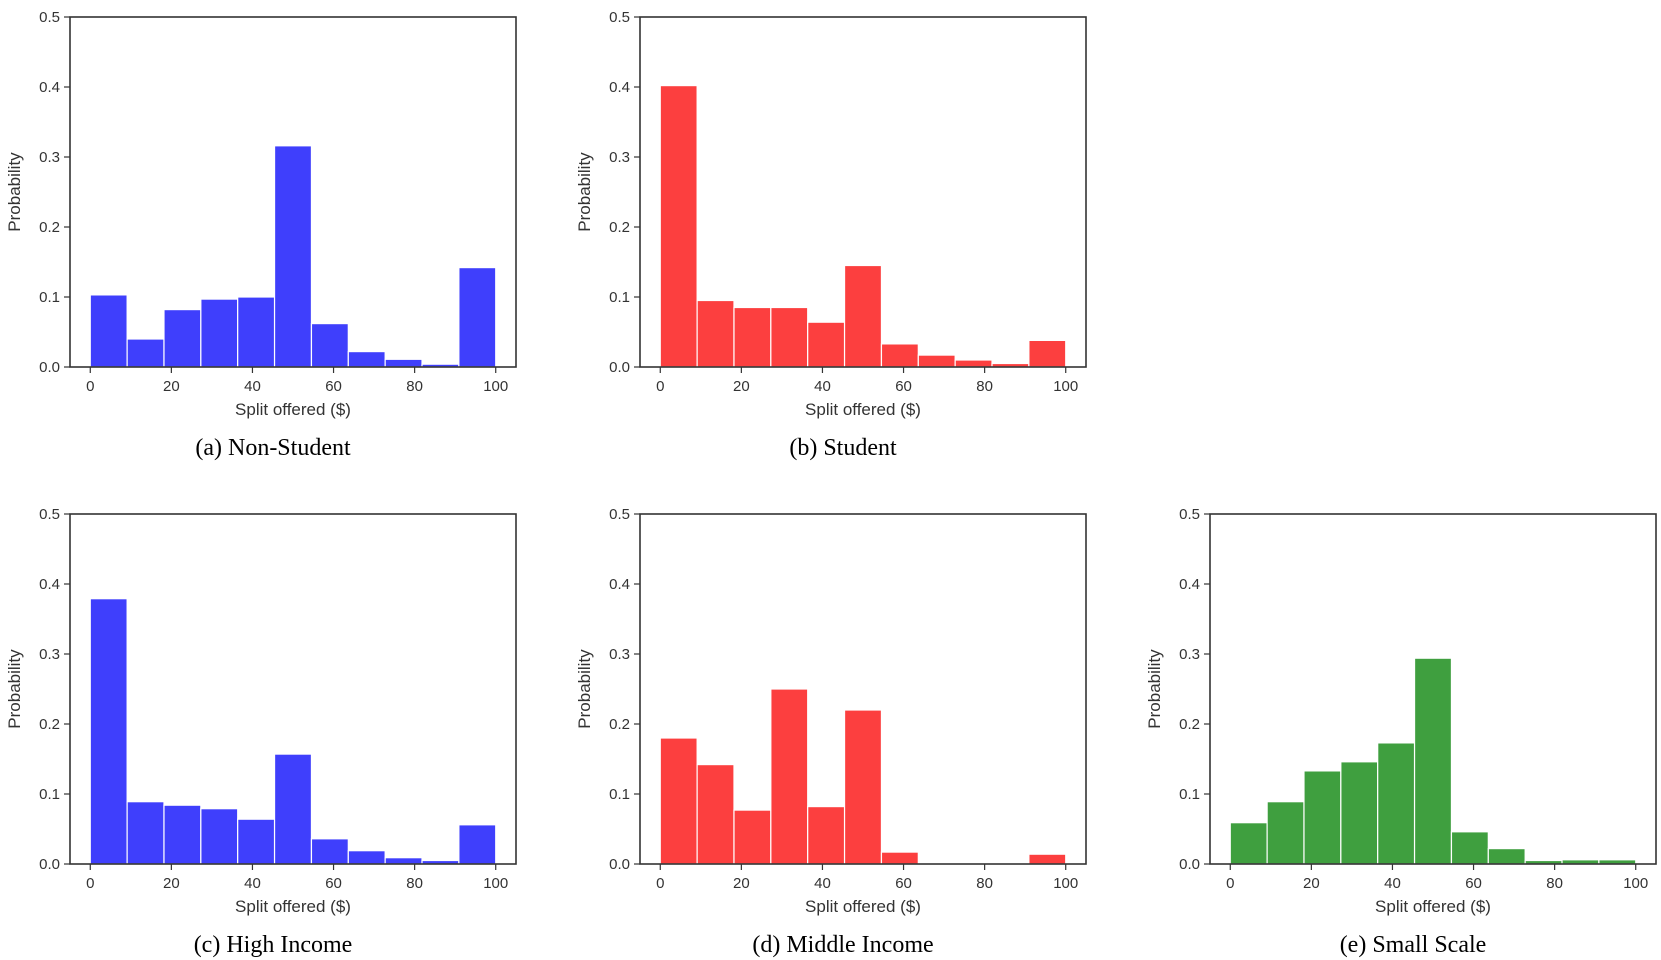 The width and height of the screenshot is (1661, 960). What do you see at coordinates (90, 883) in the screenshot?
I see `chart-2-xtick-label-0: 0` at bounding box center [90, 883].